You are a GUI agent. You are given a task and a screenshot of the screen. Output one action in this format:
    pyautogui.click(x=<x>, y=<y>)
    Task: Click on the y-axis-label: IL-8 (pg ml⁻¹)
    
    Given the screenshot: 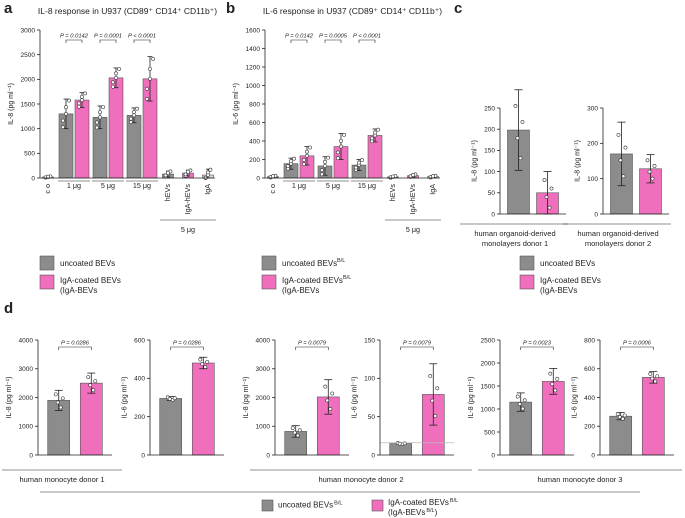 What is the action you would take?
    pyautogui.click(x=471, y=398)
    